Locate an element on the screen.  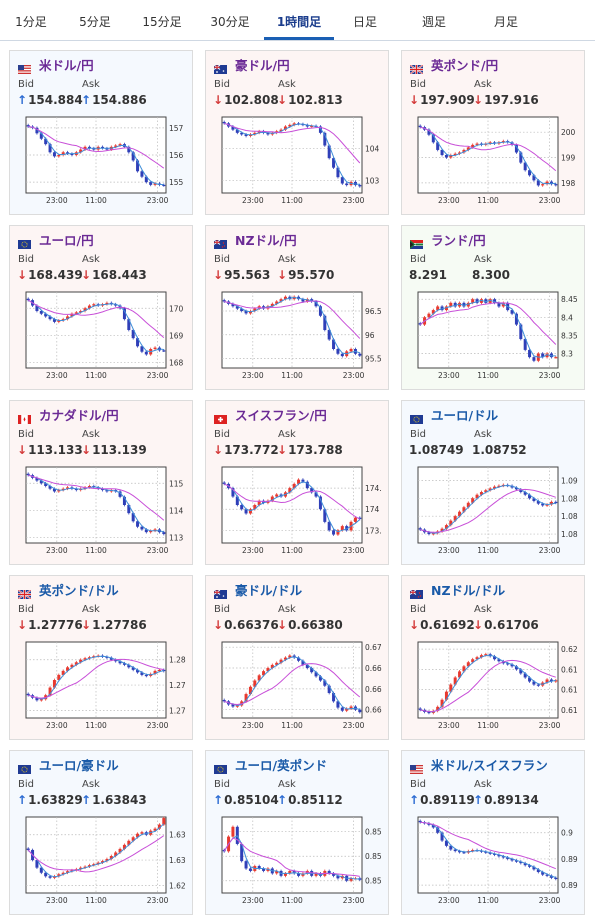
bid-value: 95.563 is located at coordinates (247, 275).